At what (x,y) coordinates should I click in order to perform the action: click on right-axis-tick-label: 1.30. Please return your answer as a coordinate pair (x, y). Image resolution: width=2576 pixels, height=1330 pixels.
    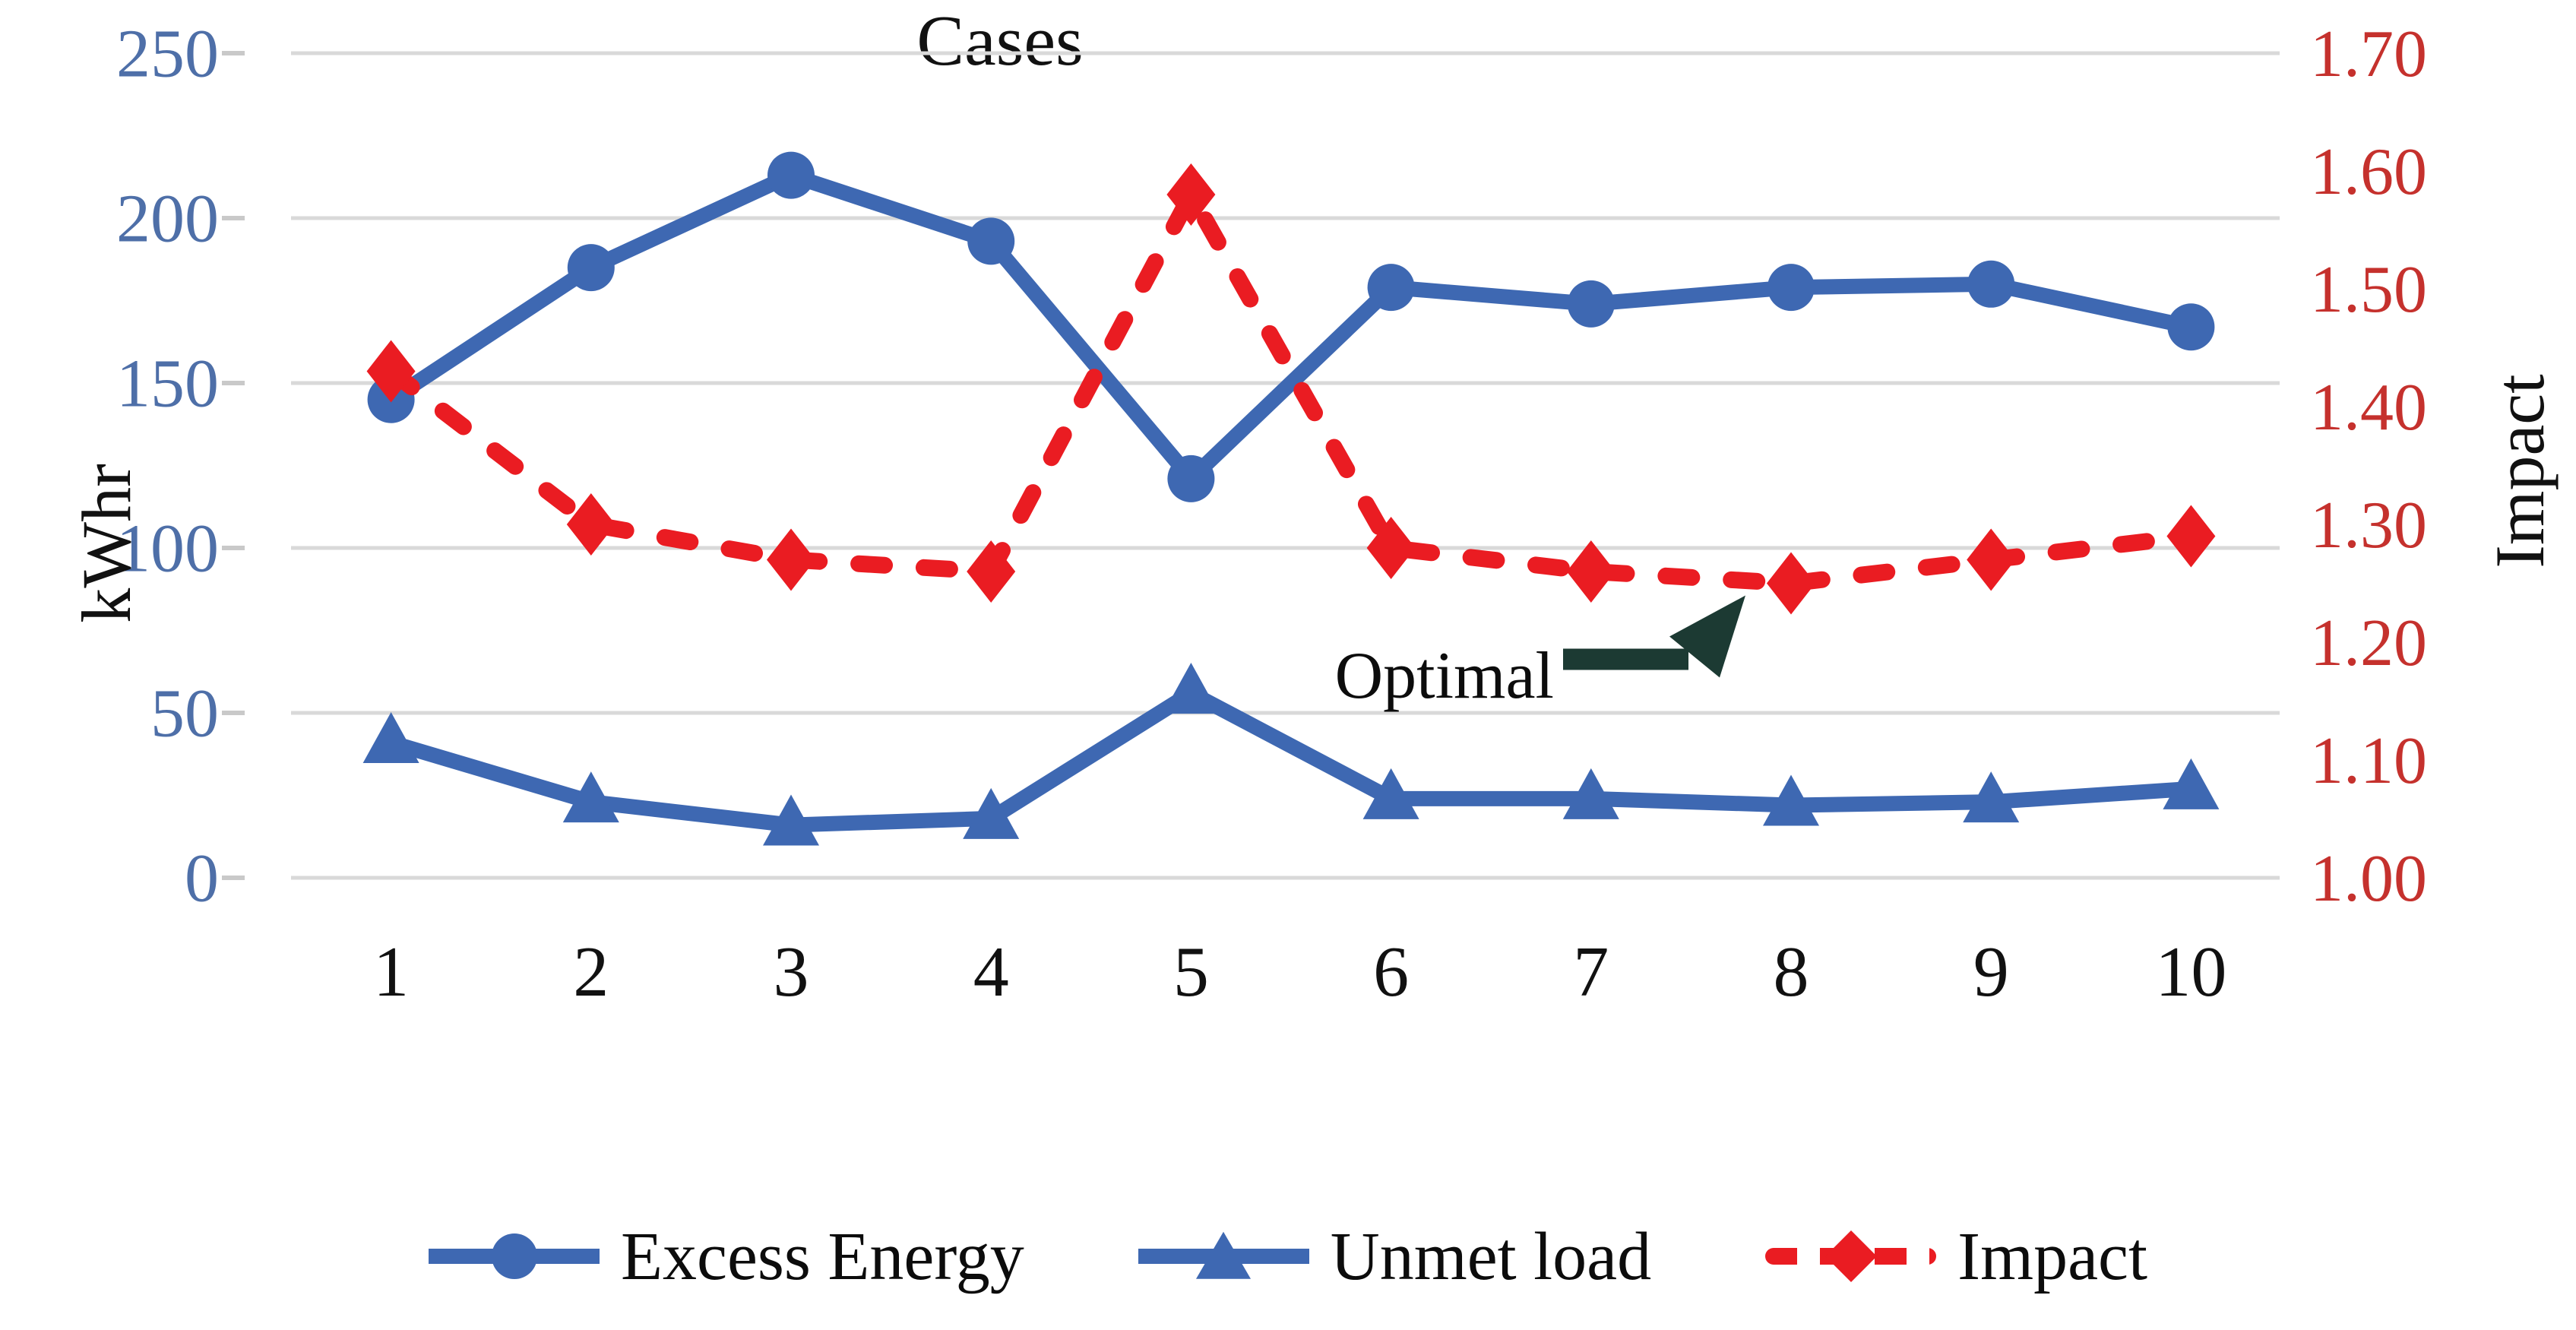
    Looking at the image, I should click on (2368, 526).